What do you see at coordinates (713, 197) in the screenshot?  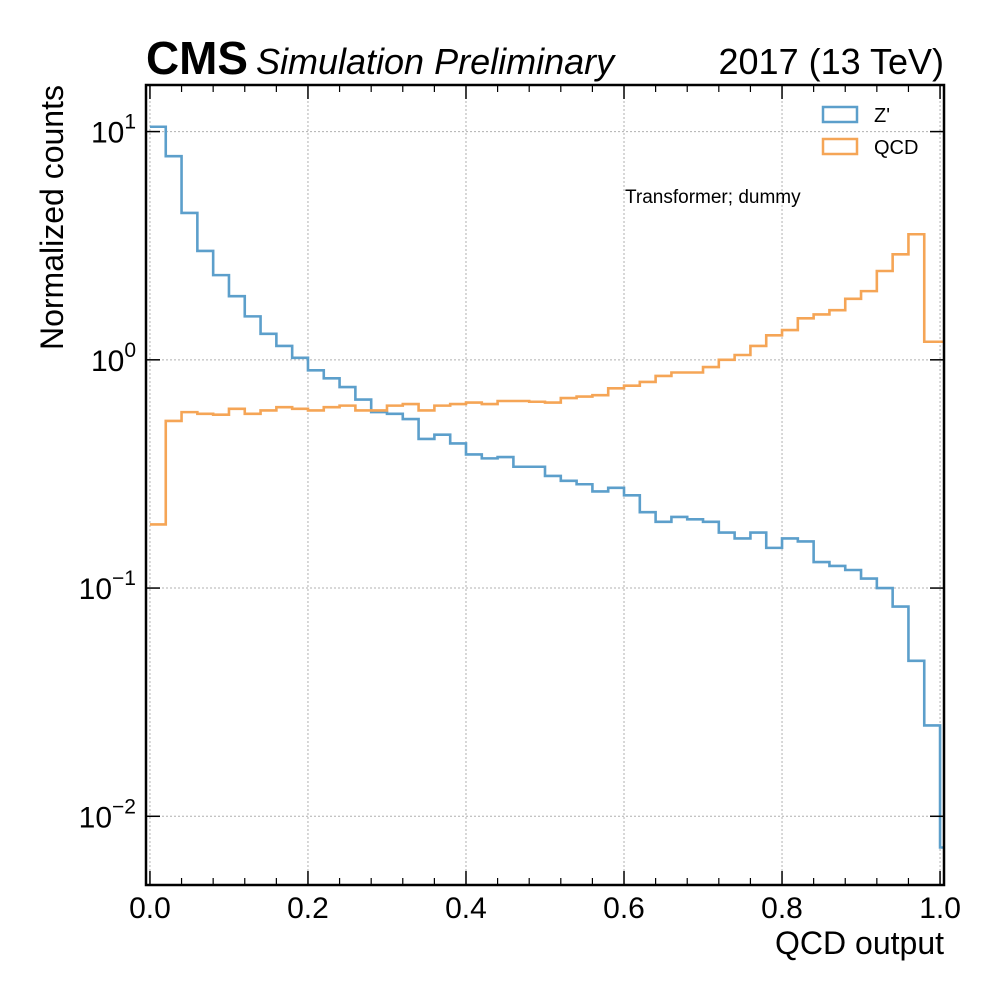 I see `annotation-text: Transformer; dummy` at bounding box center [713, 197].